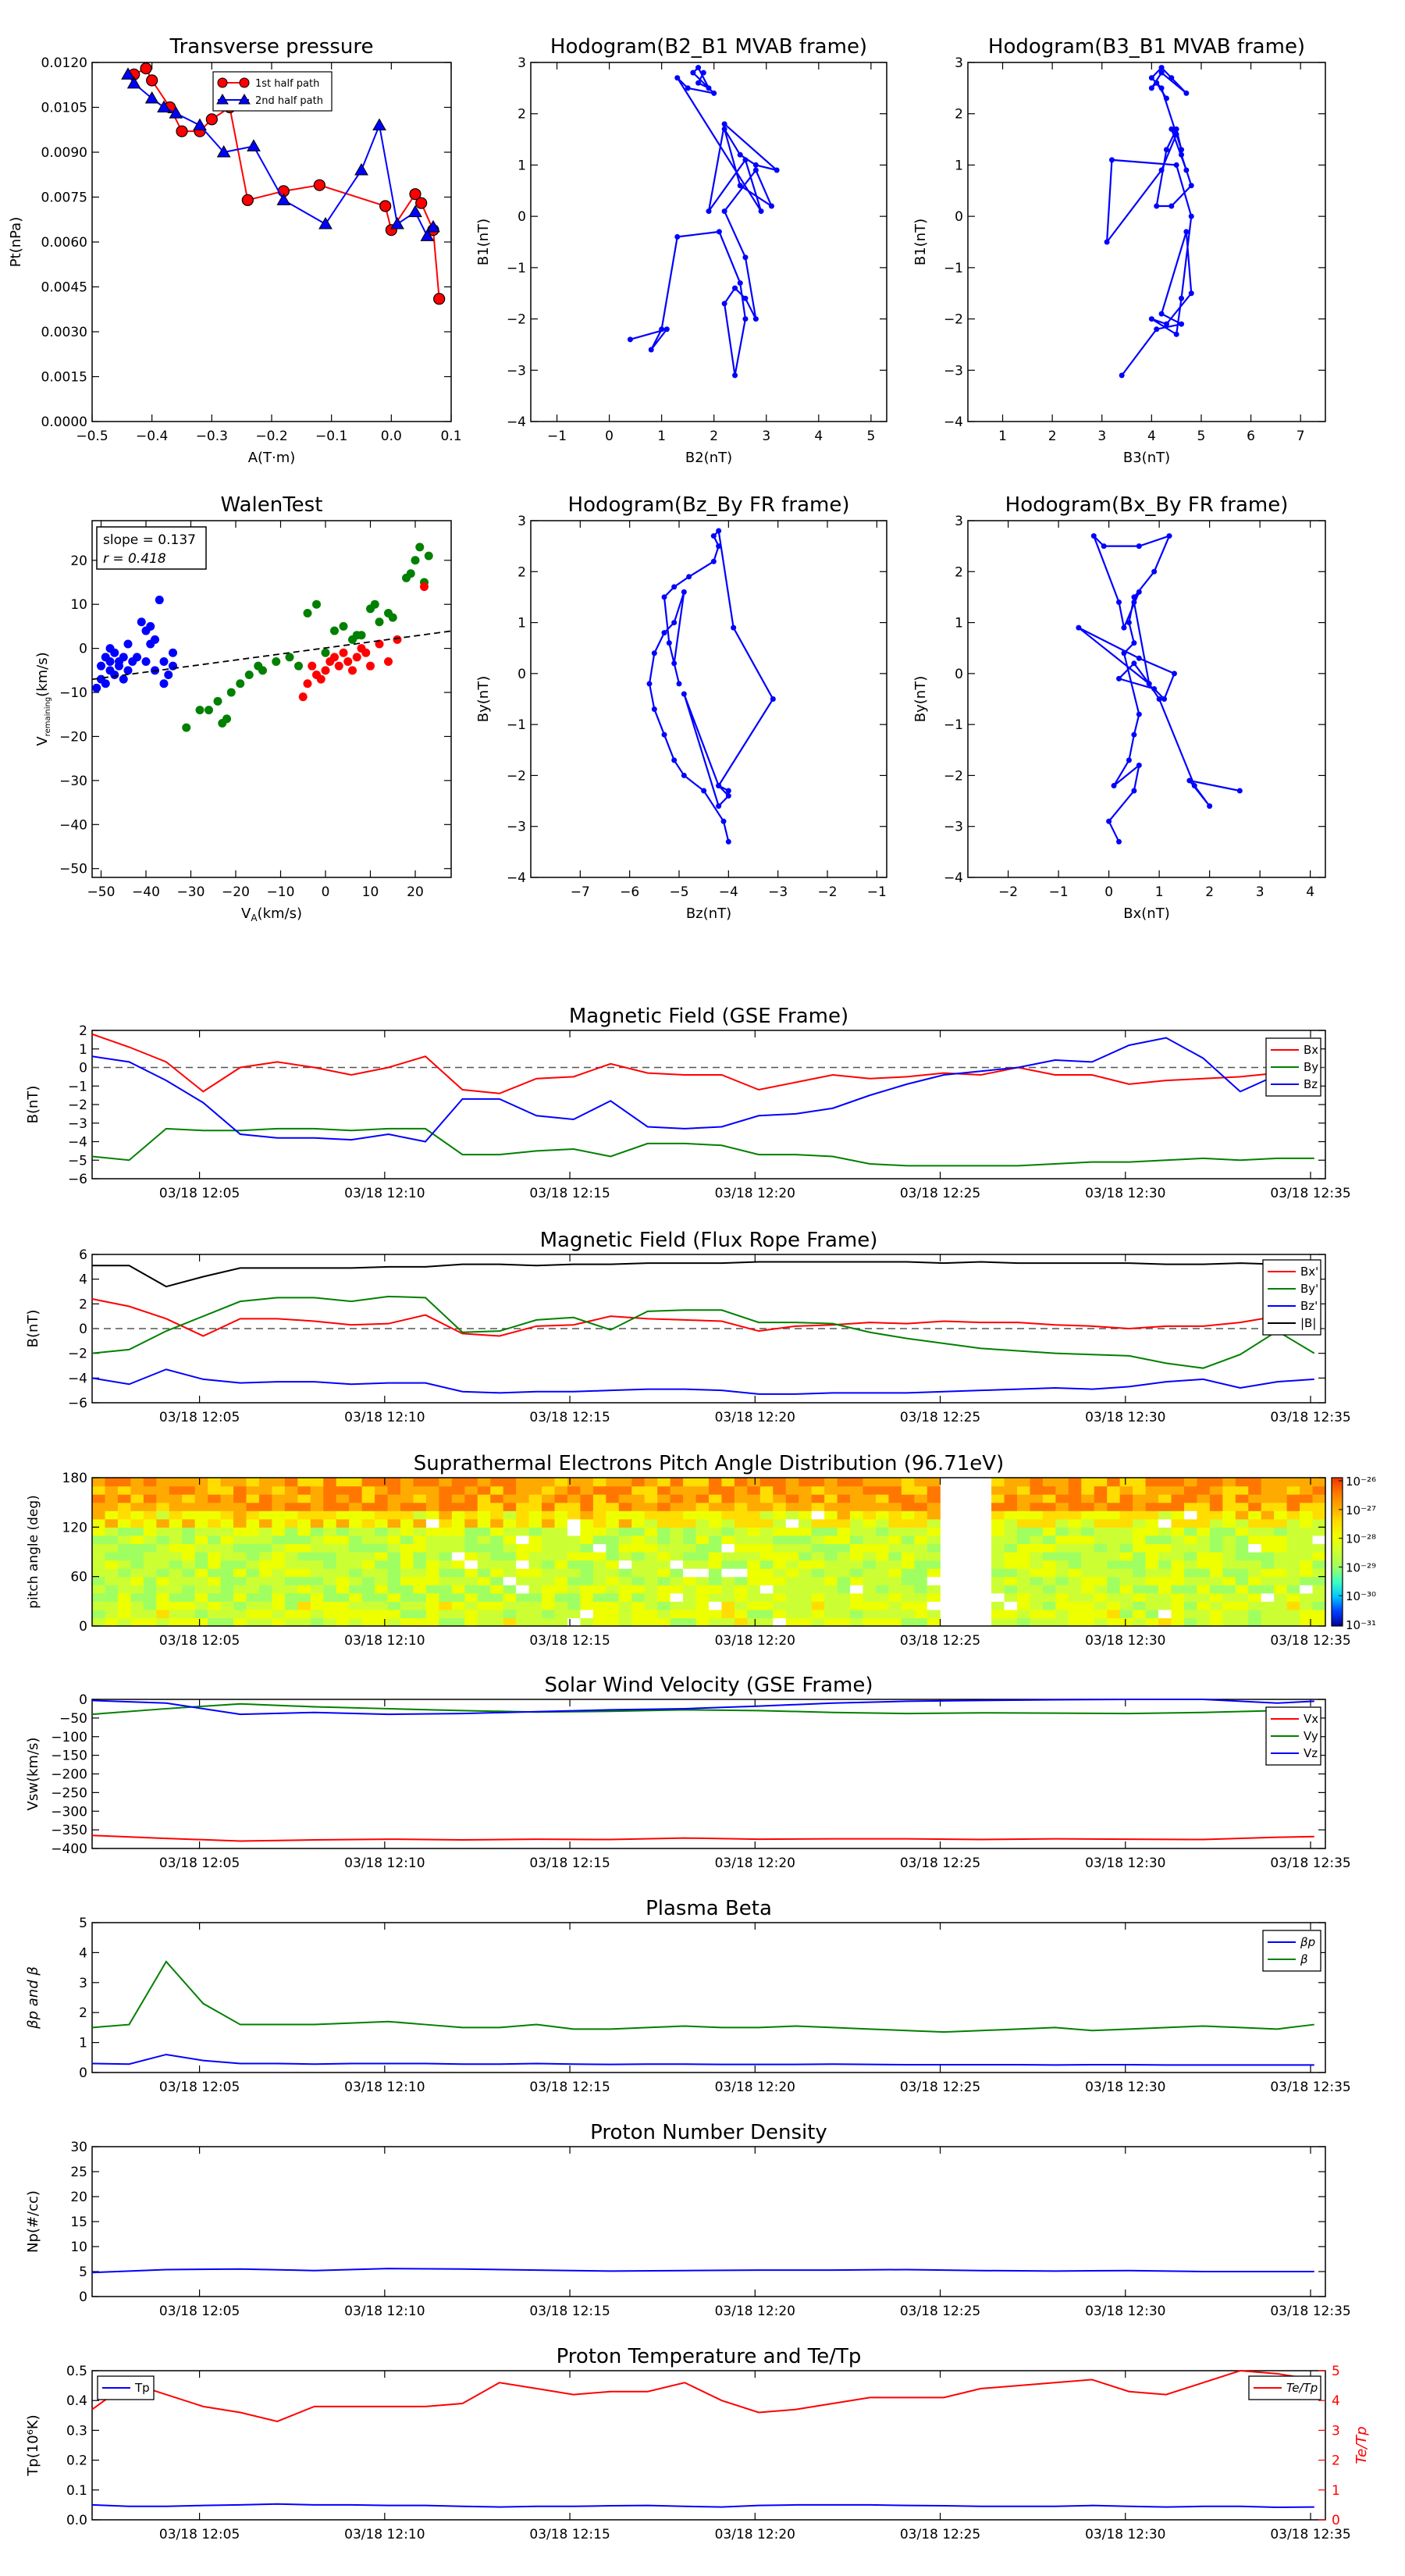 This screenshot has height=2576, width=1405. I want to click on x-axis-label: B3(nT), so click(1147, 458).